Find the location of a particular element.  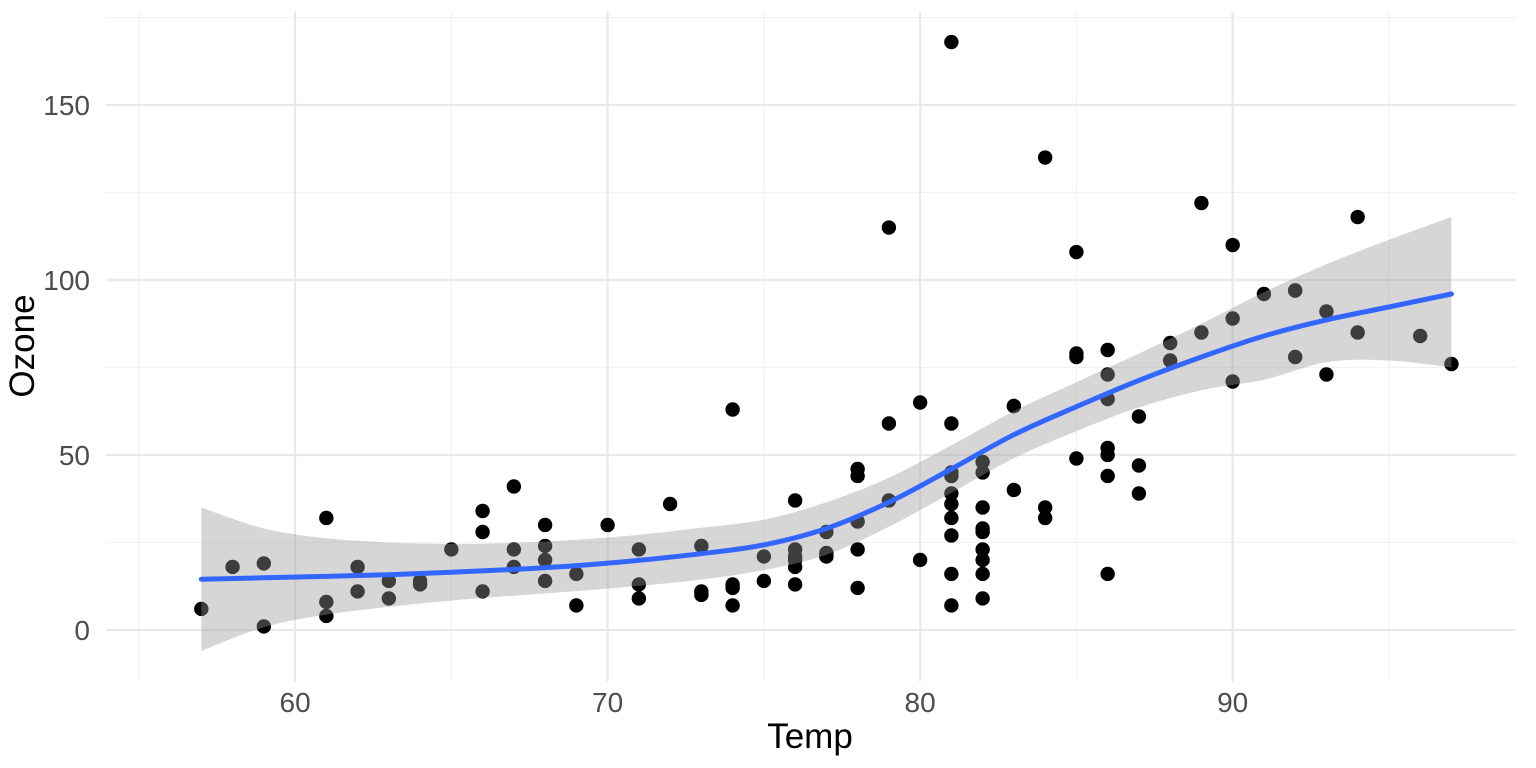

x-tick-label: 70 is located at coordinates (607, 702).